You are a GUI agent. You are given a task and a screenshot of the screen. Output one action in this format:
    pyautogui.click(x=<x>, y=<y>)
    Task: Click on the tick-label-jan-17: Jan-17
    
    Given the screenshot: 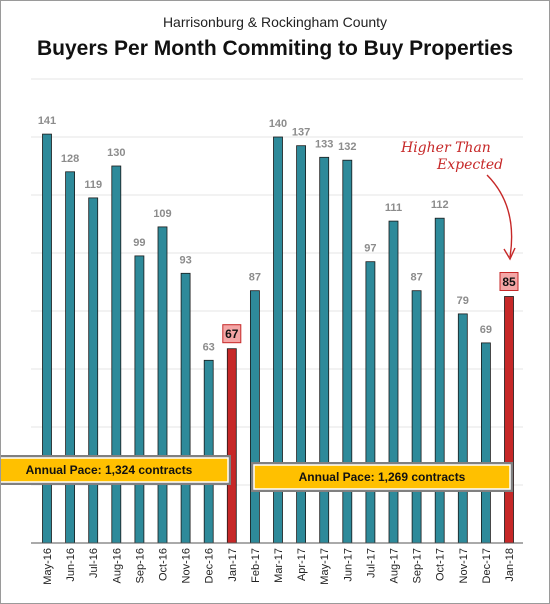 What is the action you would take?
    pyautogui.click(x=233, y=565)
    